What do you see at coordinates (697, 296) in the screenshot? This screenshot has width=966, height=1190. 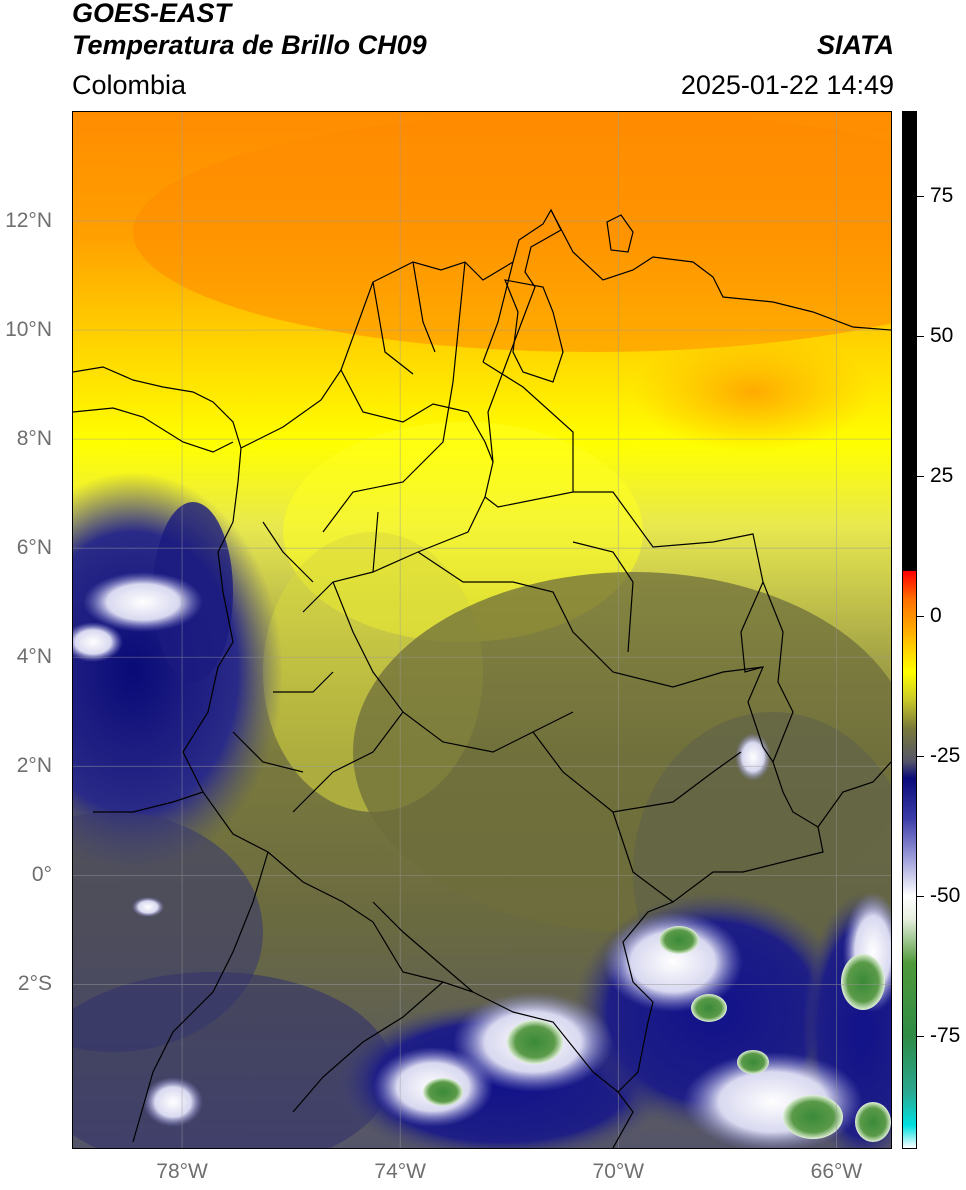 I see `venezuela-coast` at bounding box center [697, 296].